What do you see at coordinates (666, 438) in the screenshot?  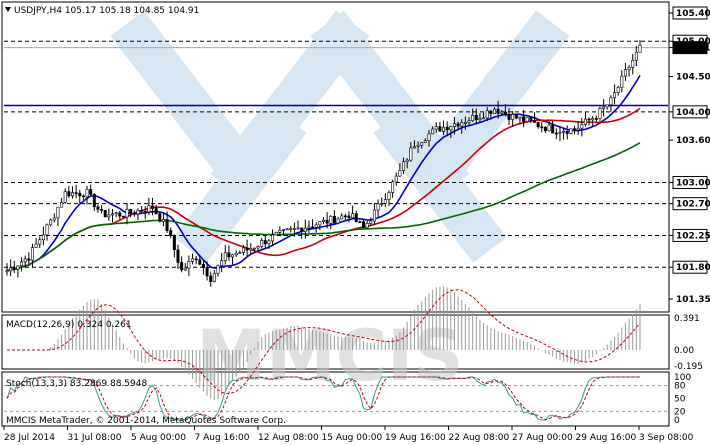 I see `time-label: 3 Sep 08:00` at bounding box center [666, 438].